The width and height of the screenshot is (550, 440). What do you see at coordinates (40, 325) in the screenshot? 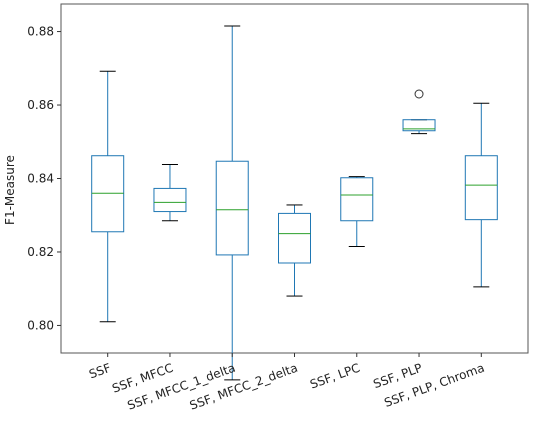
I see `y-tick-label: 0.80` at bounding box center [40, 325].